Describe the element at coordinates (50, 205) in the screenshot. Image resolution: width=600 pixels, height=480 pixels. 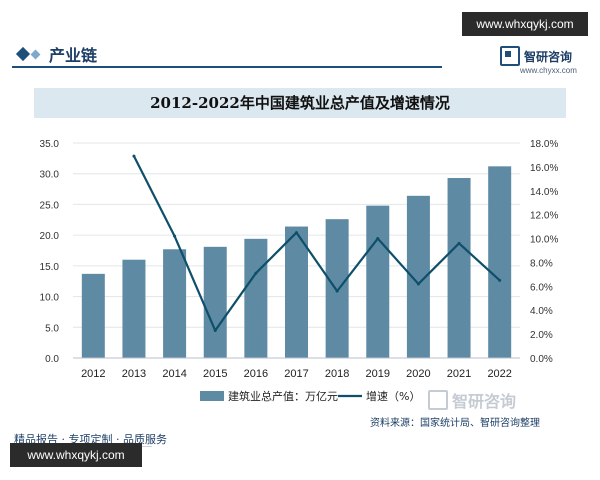
I see `left-tick-label: 25.0` at that location.